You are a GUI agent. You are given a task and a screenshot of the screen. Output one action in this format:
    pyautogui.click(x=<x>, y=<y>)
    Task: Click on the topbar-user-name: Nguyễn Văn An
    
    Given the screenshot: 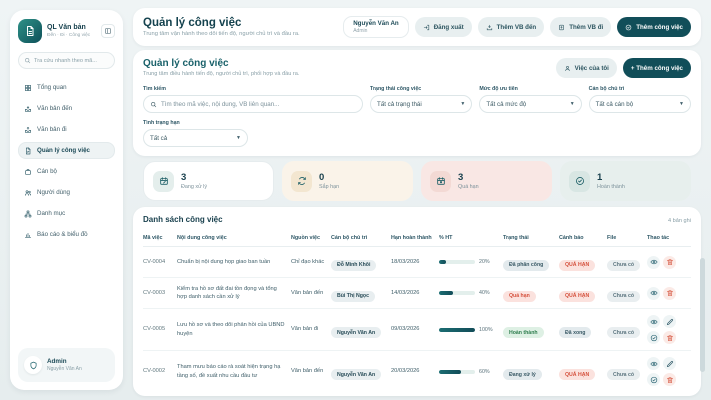 What is the action you would take?
    pyautogui.click(x=376, y=23)
    